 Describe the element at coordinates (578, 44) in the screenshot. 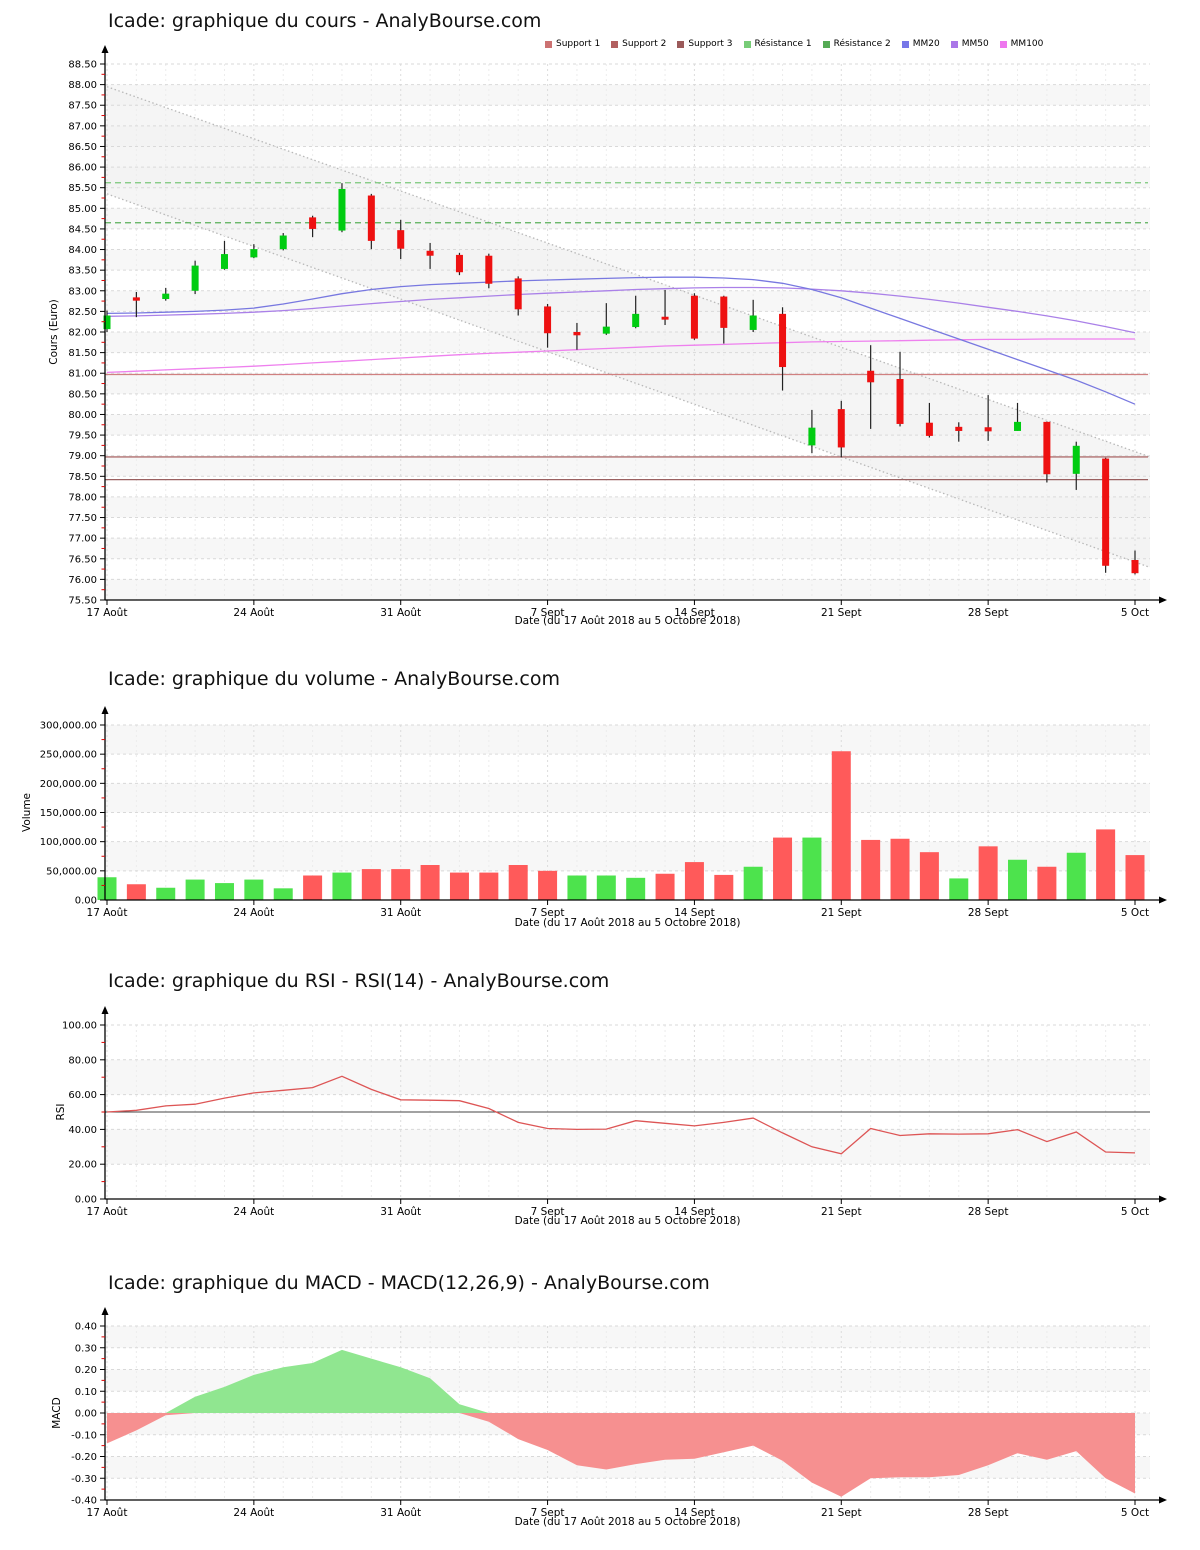

I see `legend-label: Support 1` at that location.